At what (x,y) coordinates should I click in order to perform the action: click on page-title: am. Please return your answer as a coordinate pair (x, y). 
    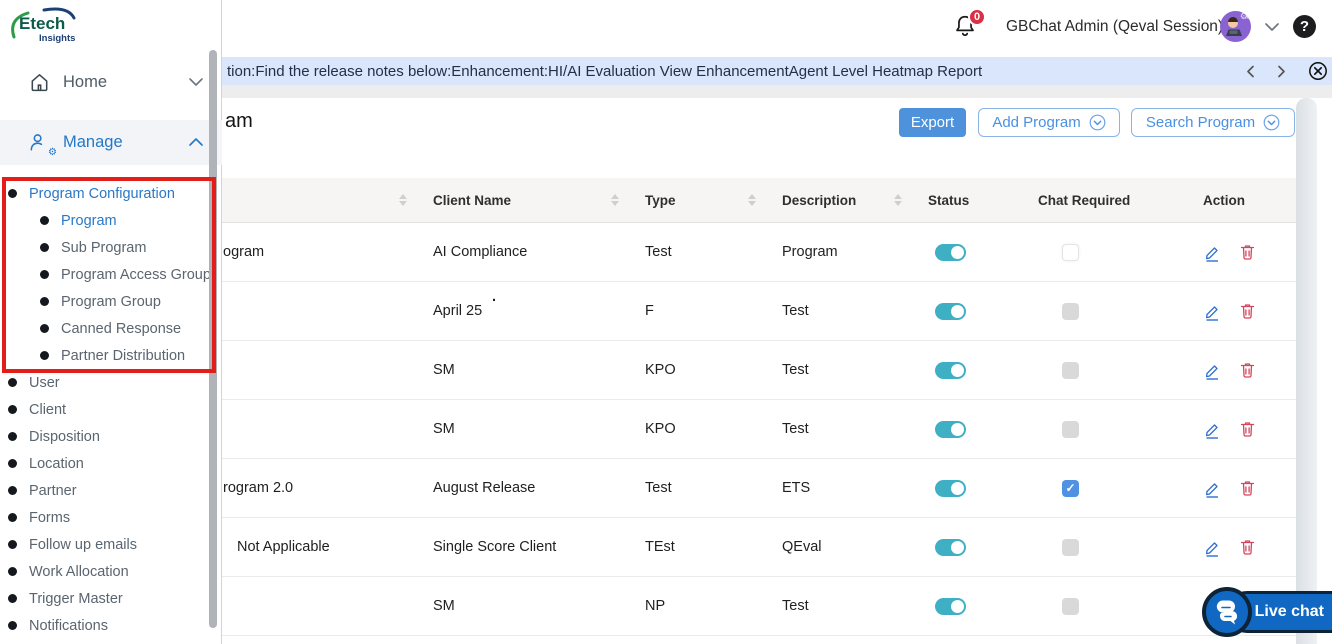
    Looking at the image, I should click on (239, 121).